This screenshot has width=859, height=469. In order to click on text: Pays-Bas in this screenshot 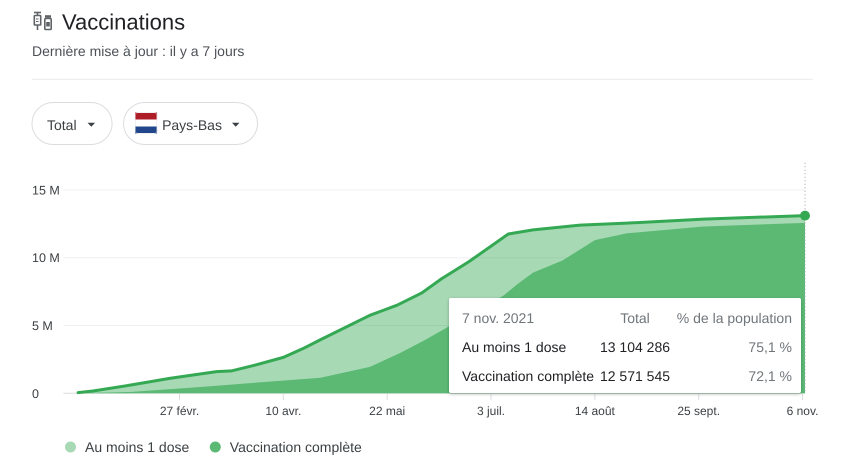, I will do `click(192, 125)`.